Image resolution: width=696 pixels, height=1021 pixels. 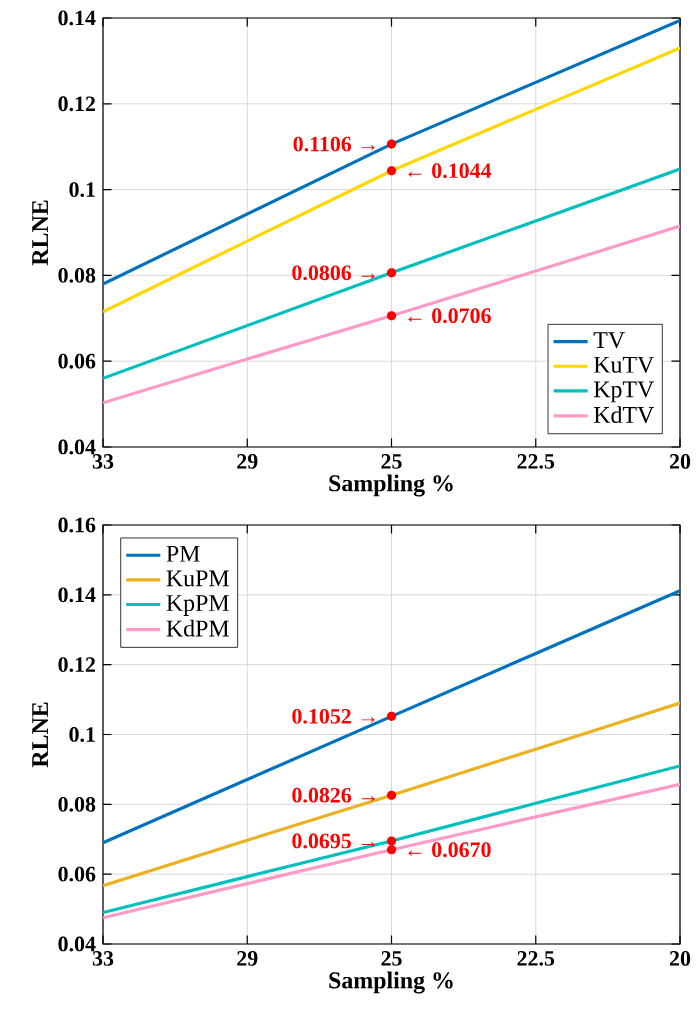 What do you see at coordinates (624, 364) in the screenshot?
I see `legend-label: KuTV` at bounding box center [624, 364].